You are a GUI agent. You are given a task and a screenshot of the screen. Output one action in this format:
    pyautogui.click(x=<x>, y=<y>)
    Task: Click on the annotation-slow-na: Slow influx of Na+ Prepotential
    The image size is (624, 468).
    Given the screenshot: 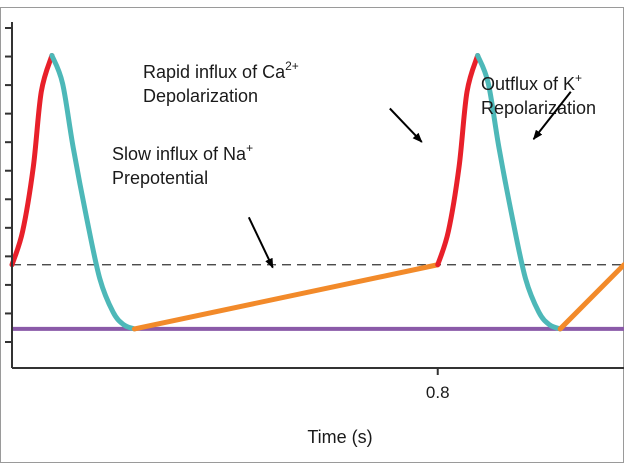 What is the action you would take?
    pyautogui.click(x=193, y=205)
    